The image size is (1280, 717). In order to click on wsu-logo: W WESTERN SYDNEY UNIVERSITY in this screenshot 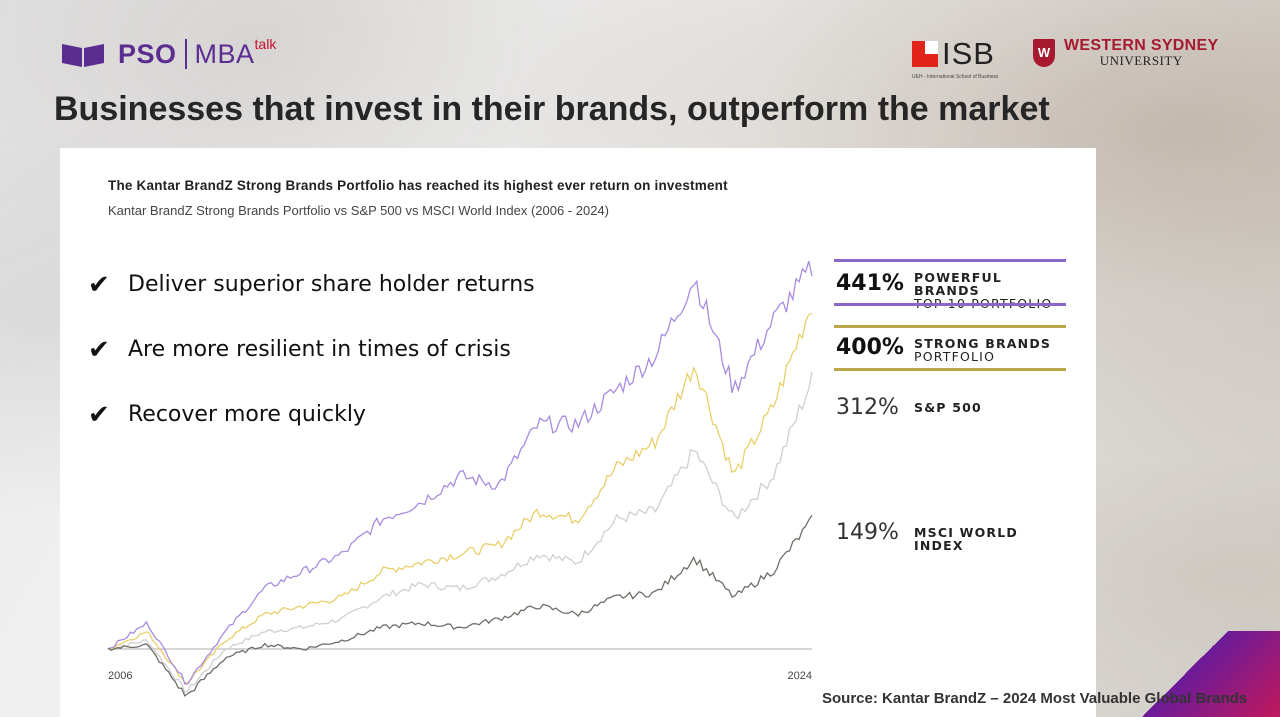, I will do `click(1125, 52)`.